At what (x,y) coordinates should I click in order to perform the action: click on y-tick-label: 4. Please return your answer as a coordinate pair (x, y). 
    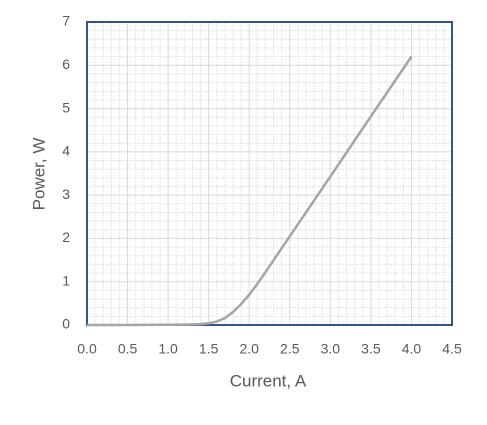
    Looking at the image, I should click on (66, 151).